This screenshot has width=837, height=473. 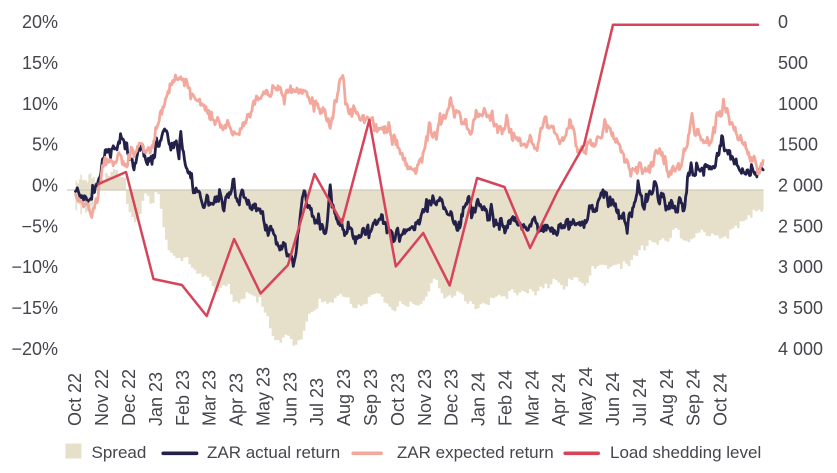 I want to click on svg-text: −5%, so click(x=39, y=226).